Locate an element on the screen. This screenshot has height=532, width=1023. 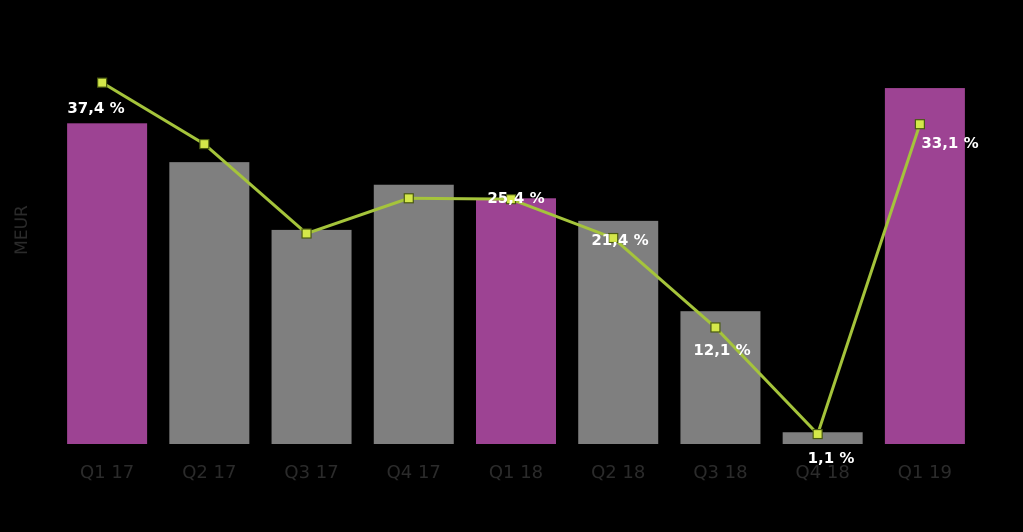
x-tick-label: Q1 19 is located at coordinates (925, 472).